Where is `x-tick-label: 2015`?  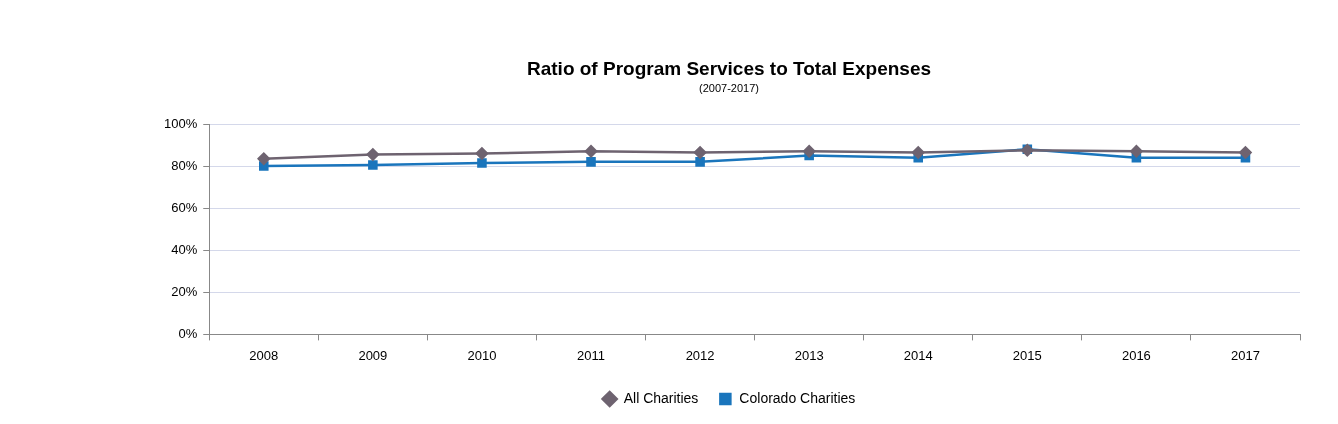 x-tick-label: 2015 is located at coordinates (1027, 355).